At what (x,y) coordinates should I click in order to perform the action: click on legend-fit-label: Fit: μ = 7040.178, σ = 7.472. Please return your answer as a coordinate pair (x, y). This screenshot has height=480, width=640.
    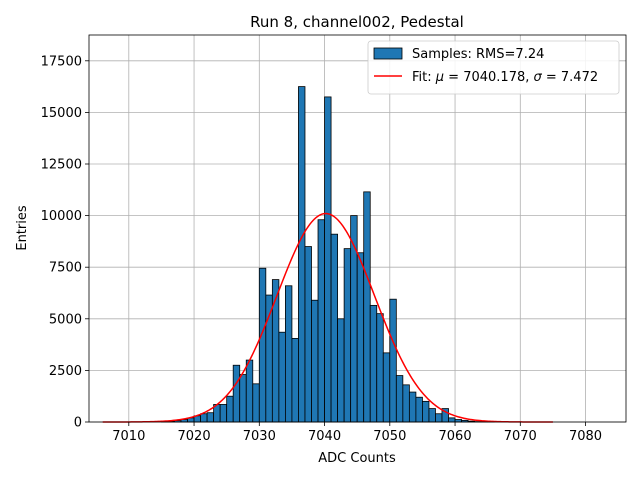
    Looking at the image, I should click on (505, 77).